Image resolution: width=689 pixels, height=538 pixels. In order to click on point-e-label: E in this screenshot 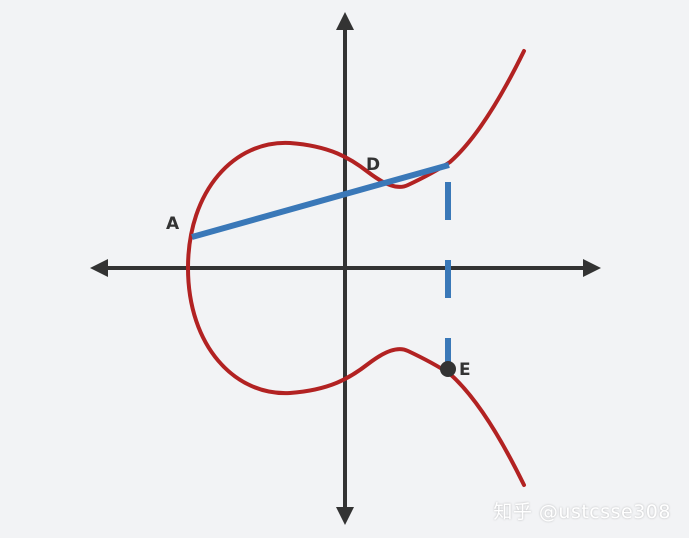, I will do `click(465, 370)`.